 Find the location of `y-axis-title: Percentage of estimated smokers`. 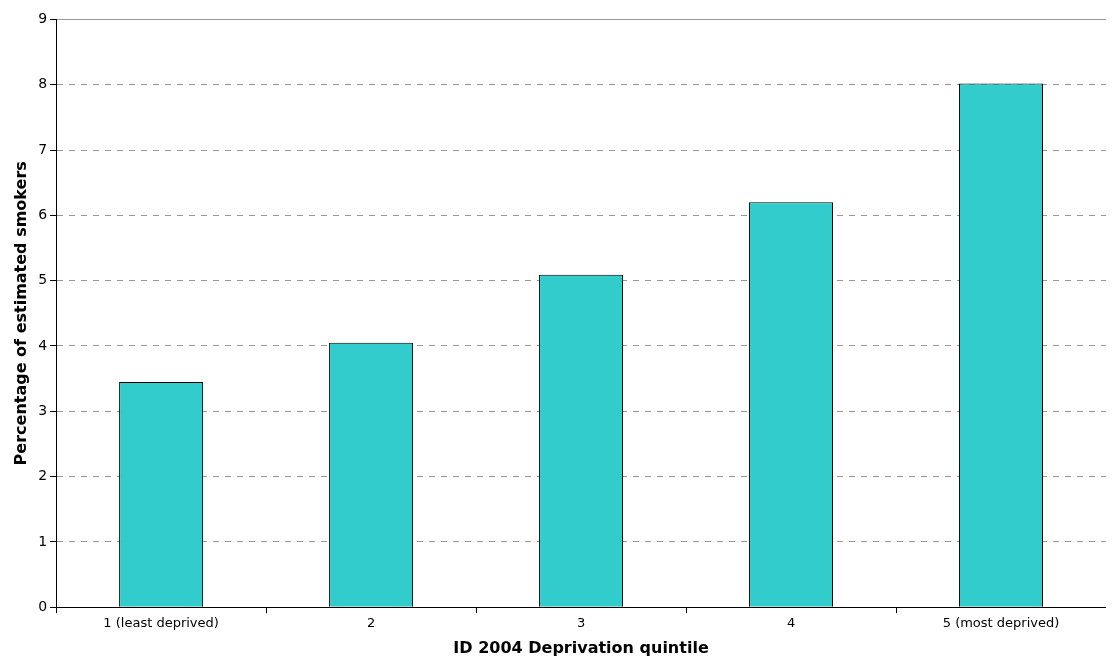

y-axis-title: Percentage of estimated smokers is located at coordinates (20, 313).